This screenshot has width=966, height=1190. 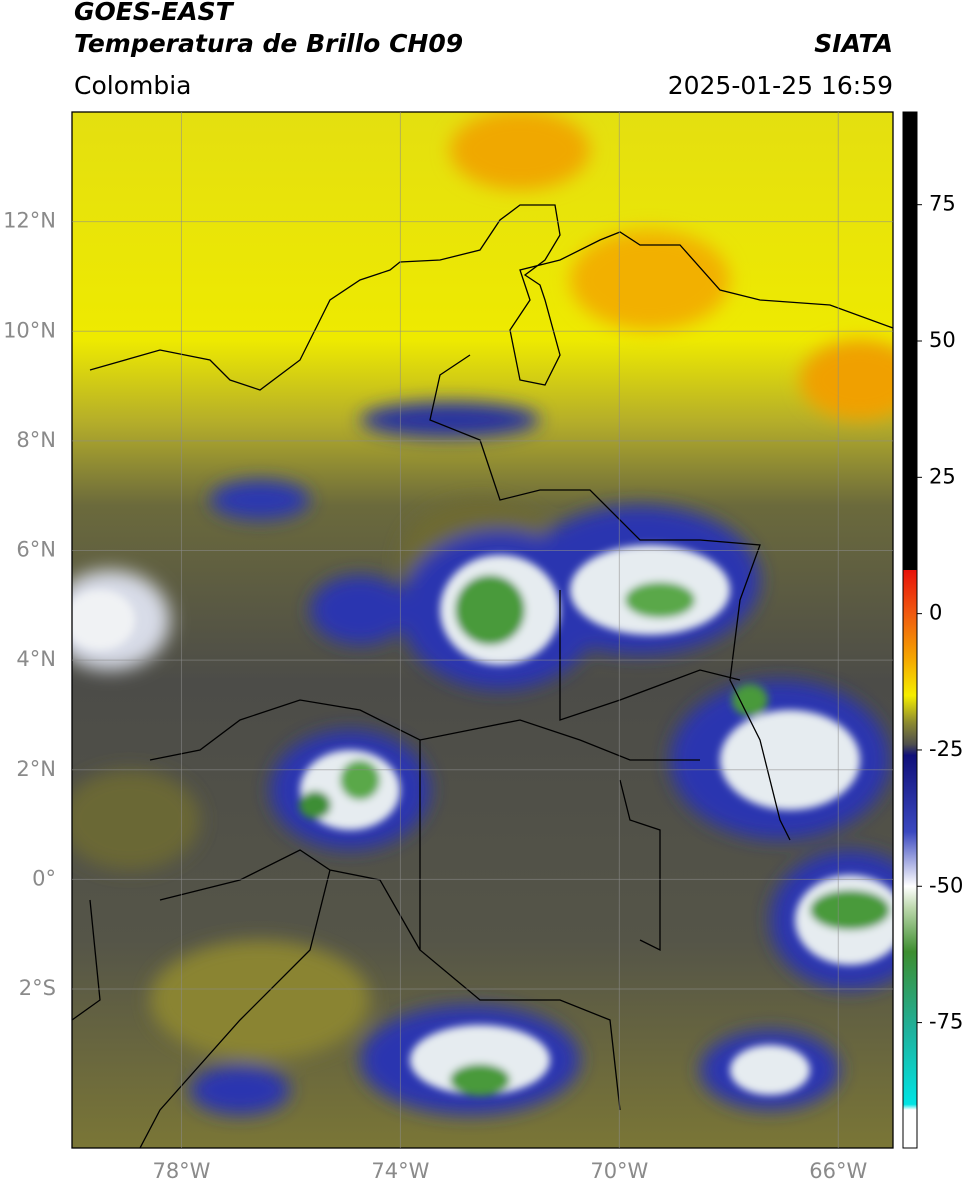 What do you see at coordinates (946, 1022) in the screenshot?
I see `colorbar-tick-label: -75` at bounding box center [946, 1022].